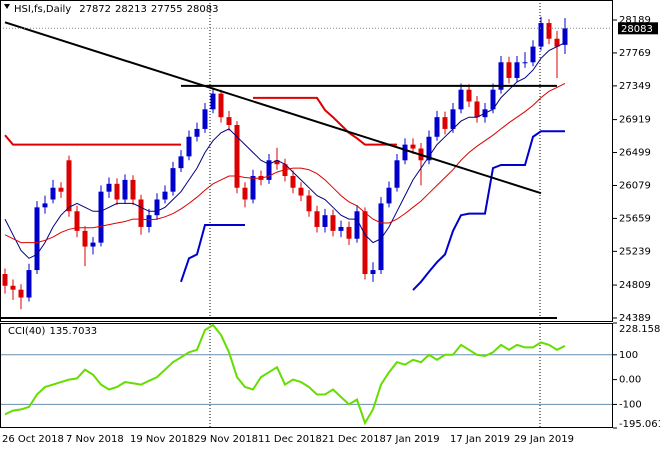 This screenshot has width=660, height=450. I want to click on y-tick-label: 27349, so click(635, 86).